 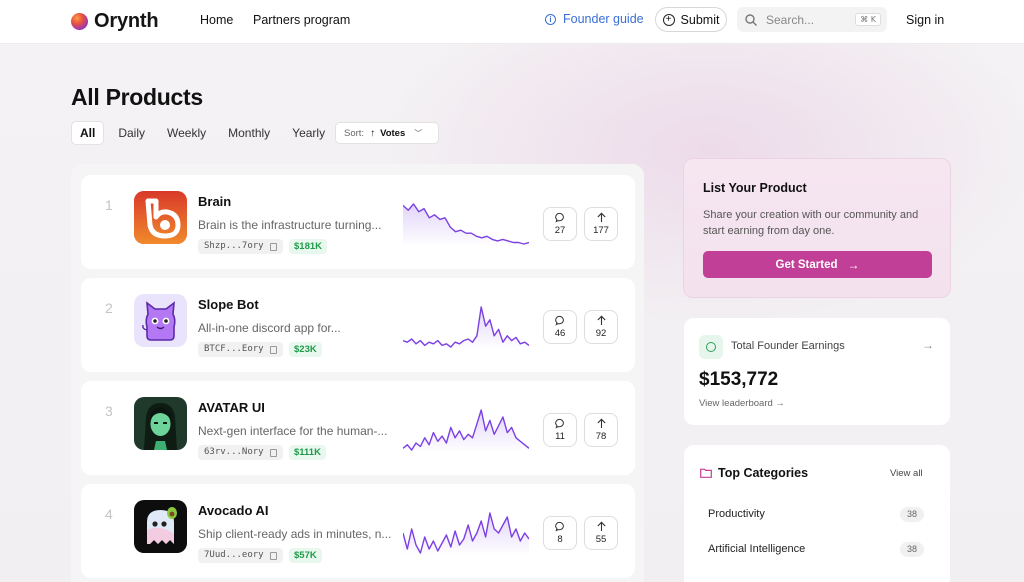 I want to click on sort-dropdown: Sort: ↑ Votes ﹀, so click(x=387, y=133).